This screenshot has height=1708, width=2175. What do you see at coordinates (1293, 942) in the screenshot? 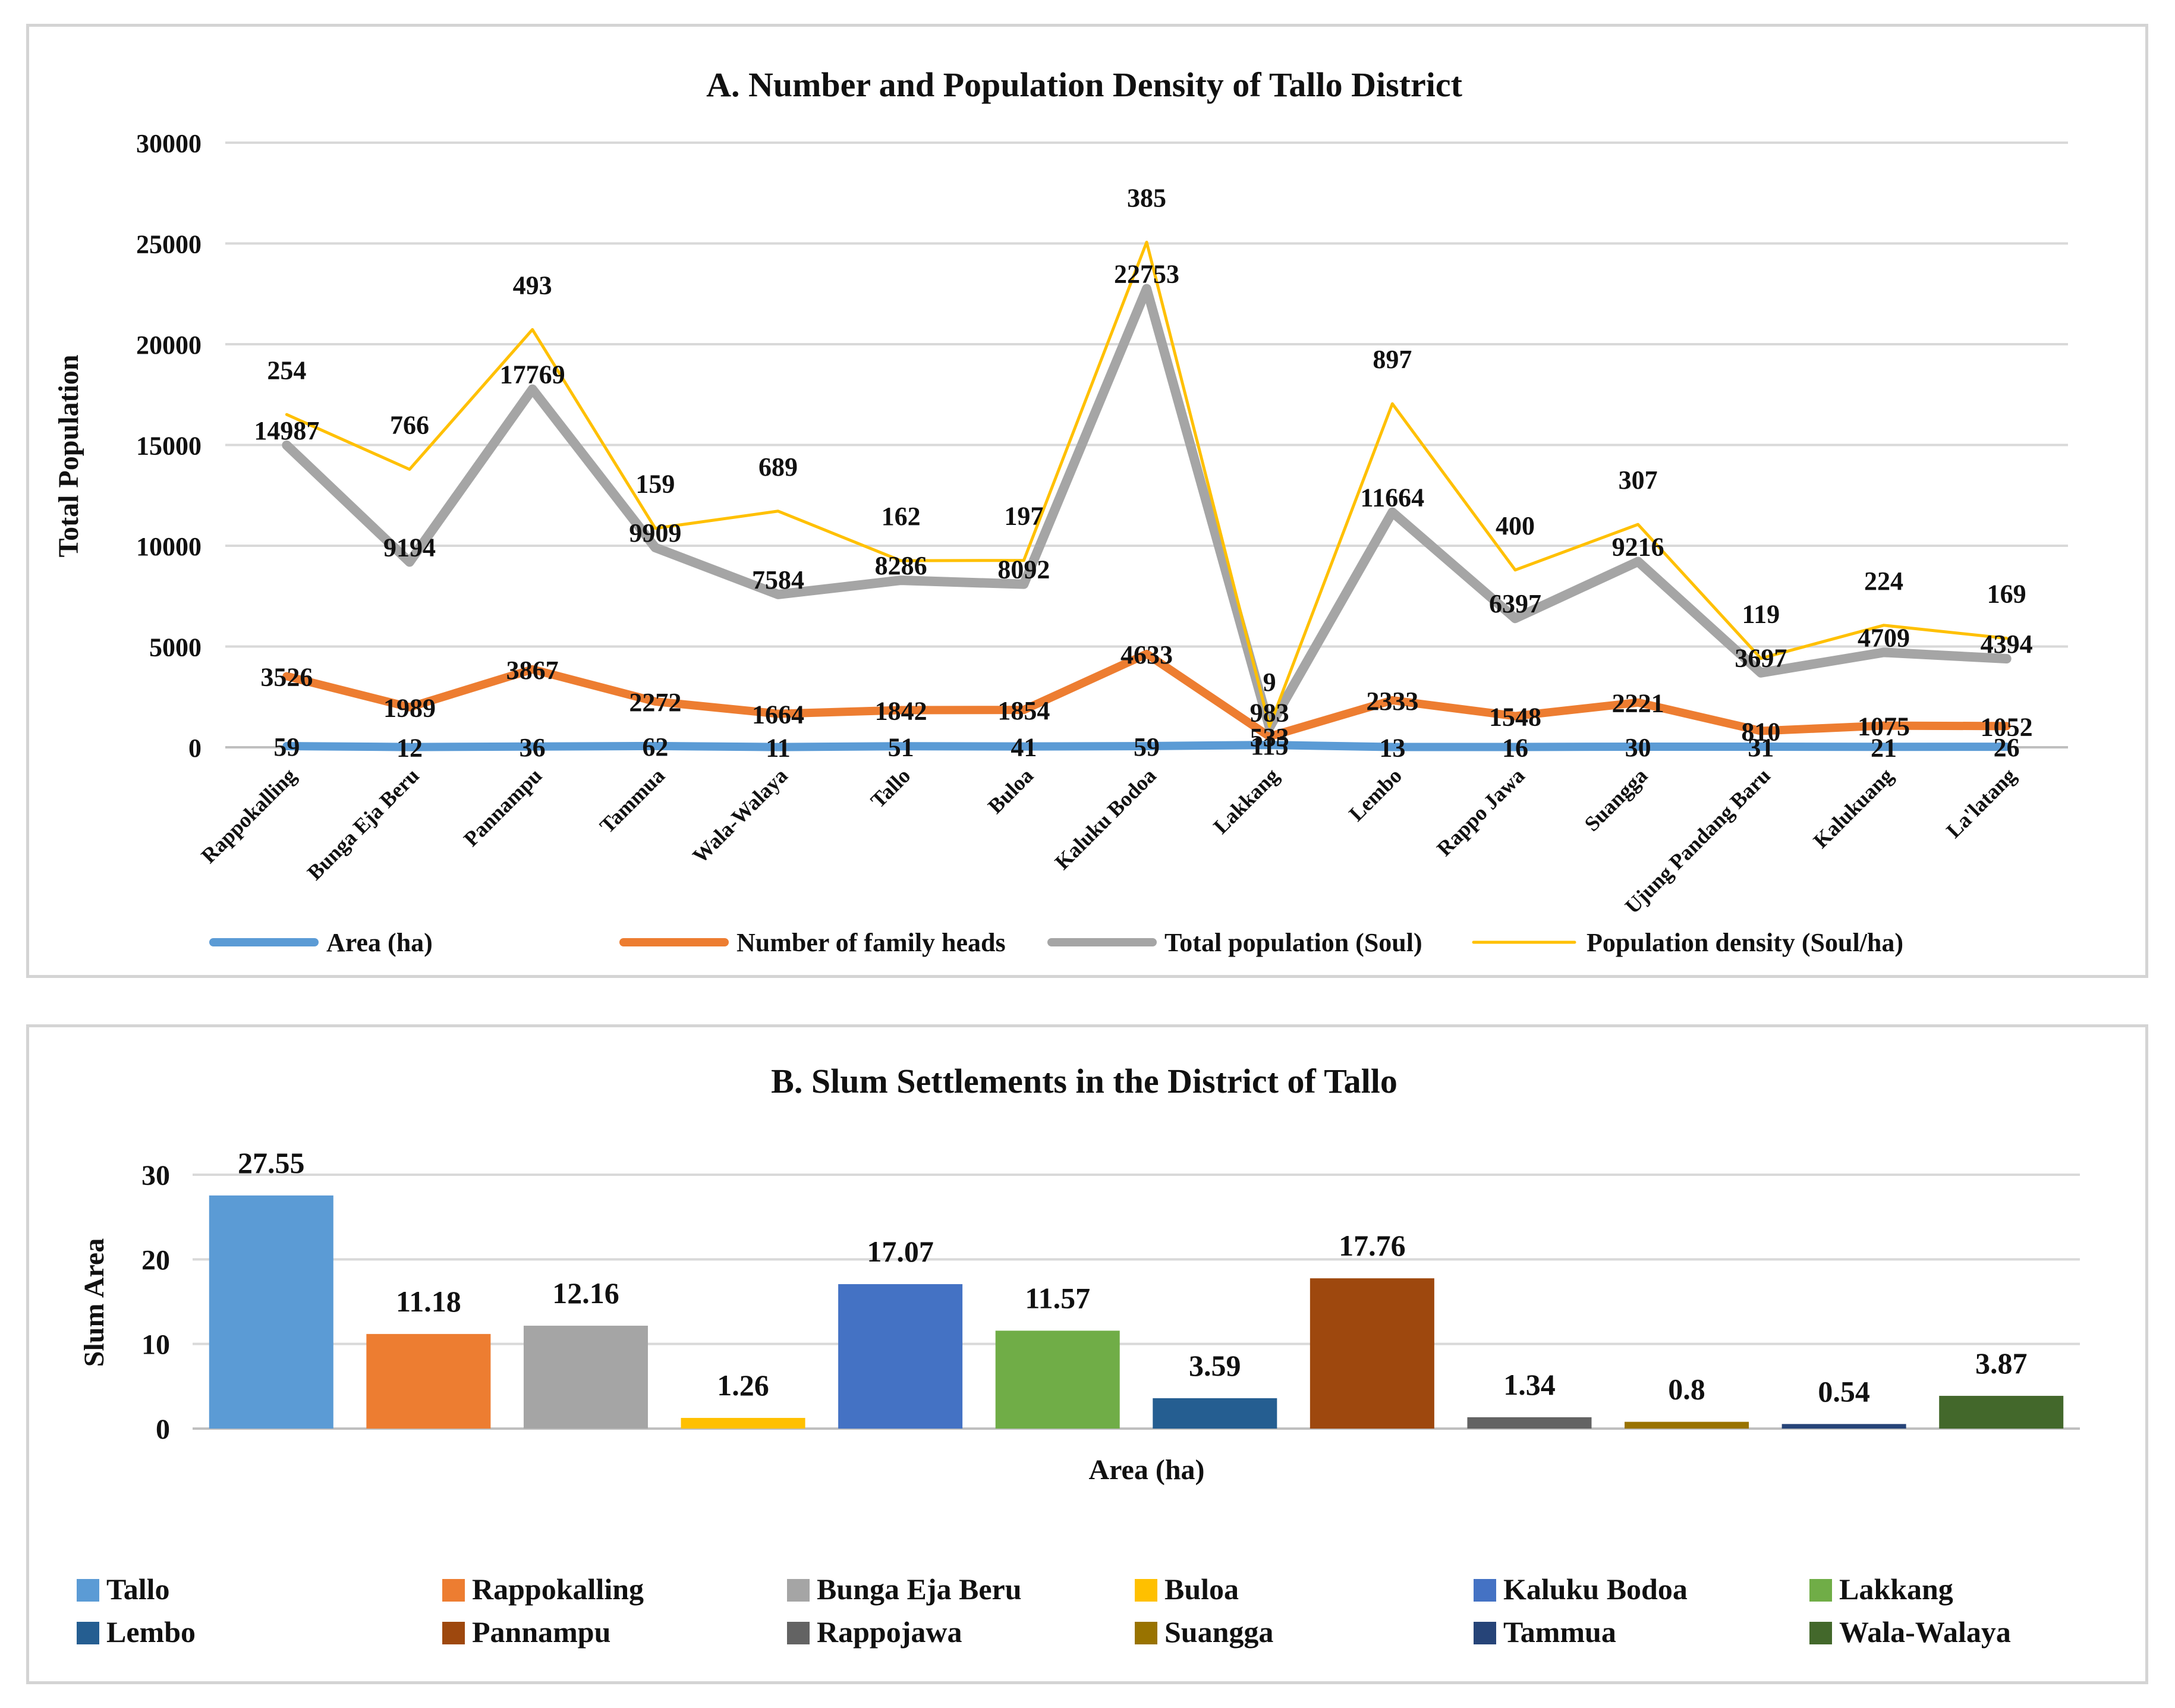
I see `legend-label: Total population (Soul)` at bounding box center [1293, 942].